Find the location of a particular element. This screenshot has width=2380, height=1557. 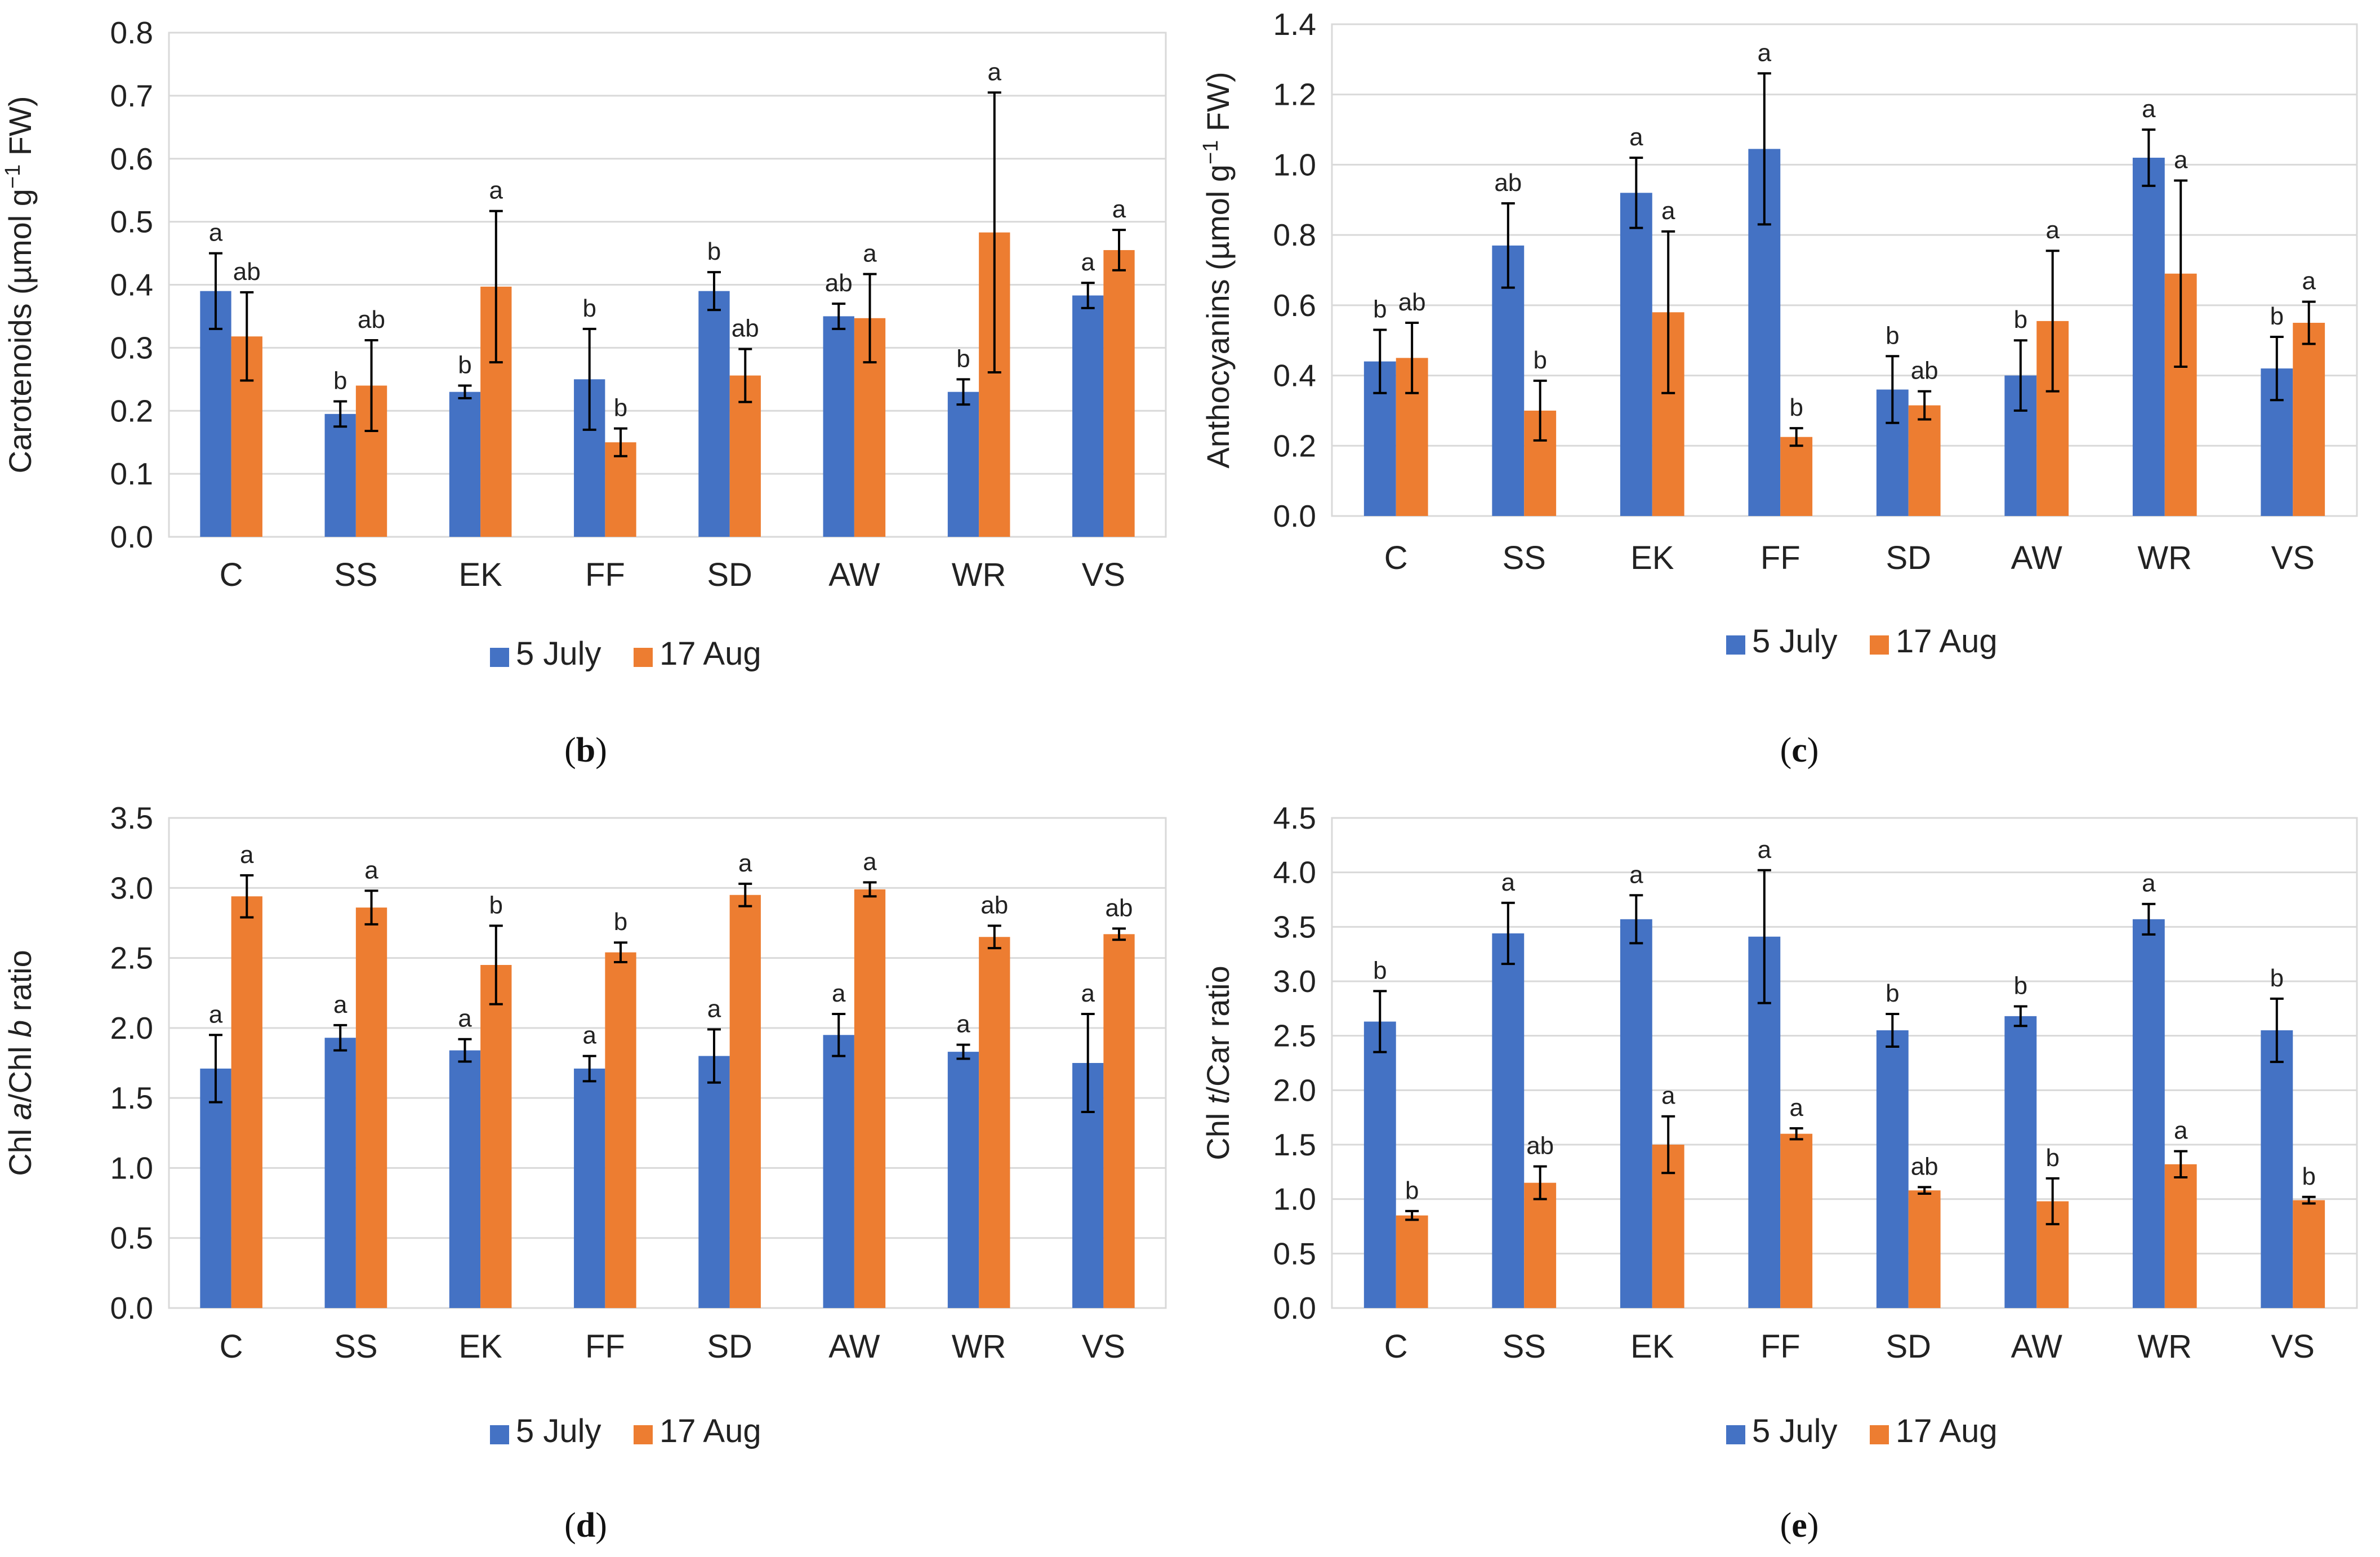

panel-label-close: ) is located at coordinates (1813, 1526).